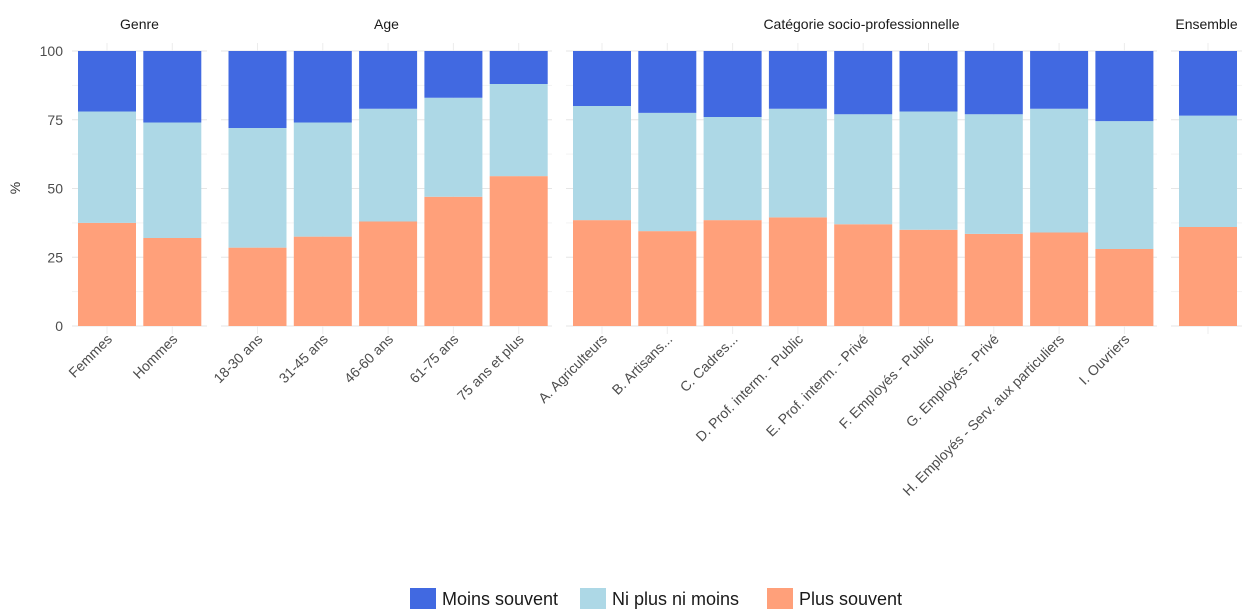 This screenshot has height=614, width=1246. What do you see at coordinates (490, 367) in the screenshot?
I see `x-tick-label: 75 ans et plus` at bounding box center [490, 367].